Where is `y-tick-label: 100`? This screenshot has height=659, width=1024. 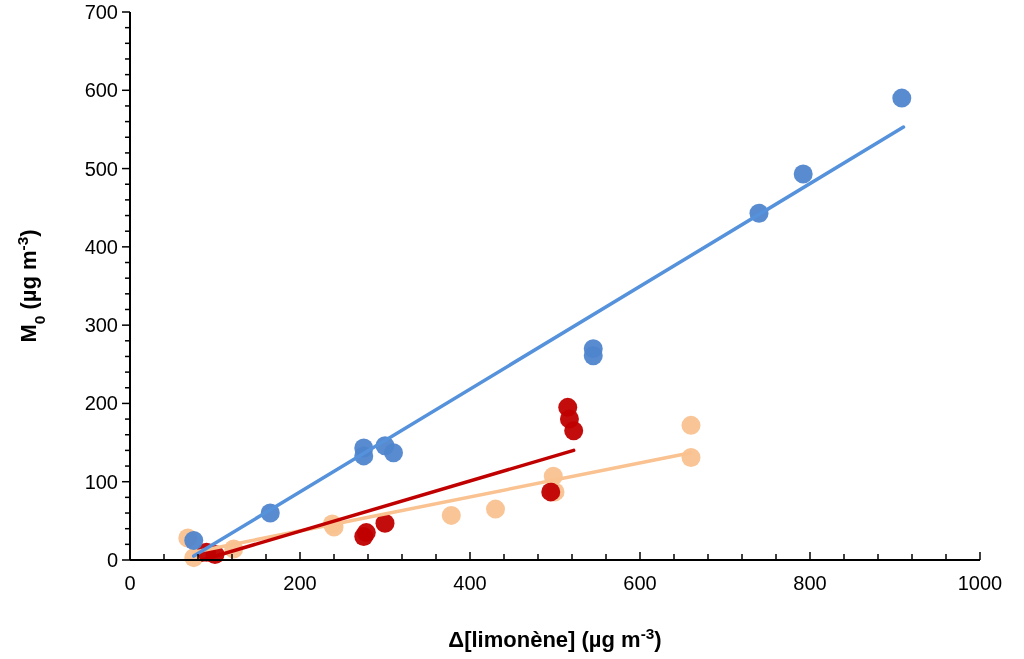
y-tick-label: 100 is located at coordinates (101, 481).